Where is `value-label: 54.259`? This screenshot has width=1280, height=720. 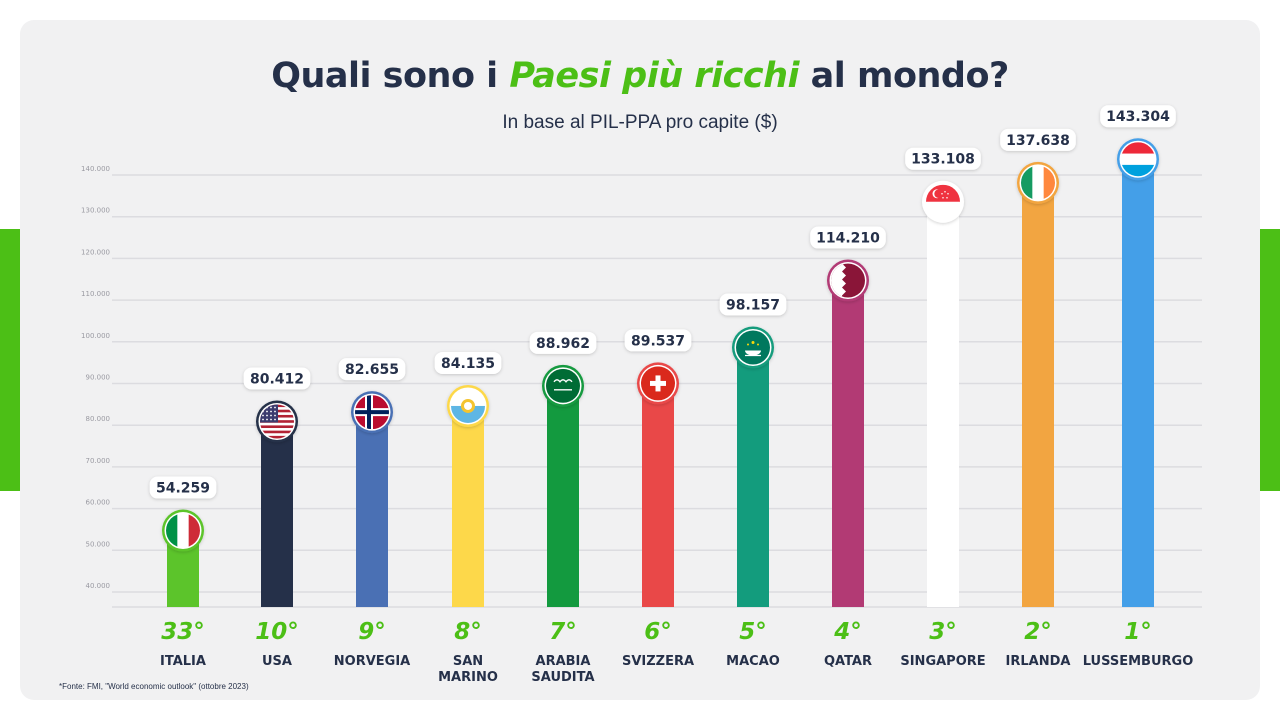 value-label: 54.259 is located at coordinates (183, 487).